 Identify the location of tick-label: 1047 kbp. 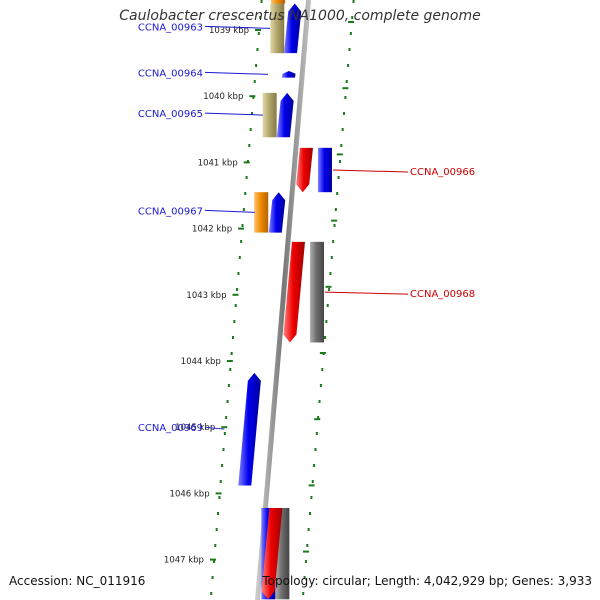
(184, 561).